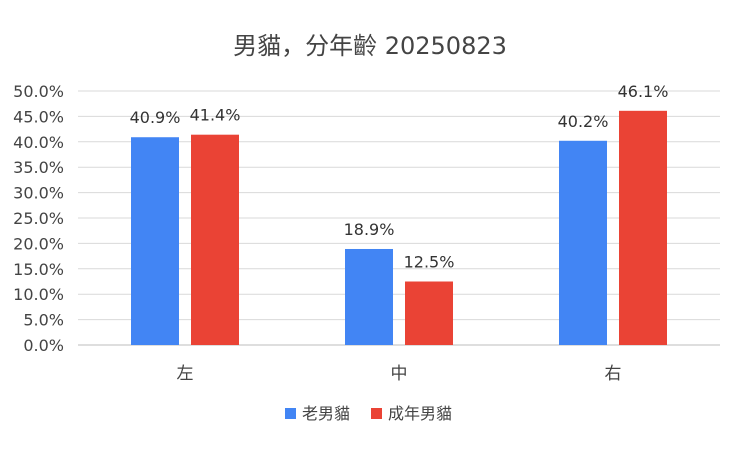 This screenshot has height=449, width=740. Describe the element at coordinates (370, 46) in the screenshot. I see `chart-title: 男貓，分年齡 20250823` at that location.